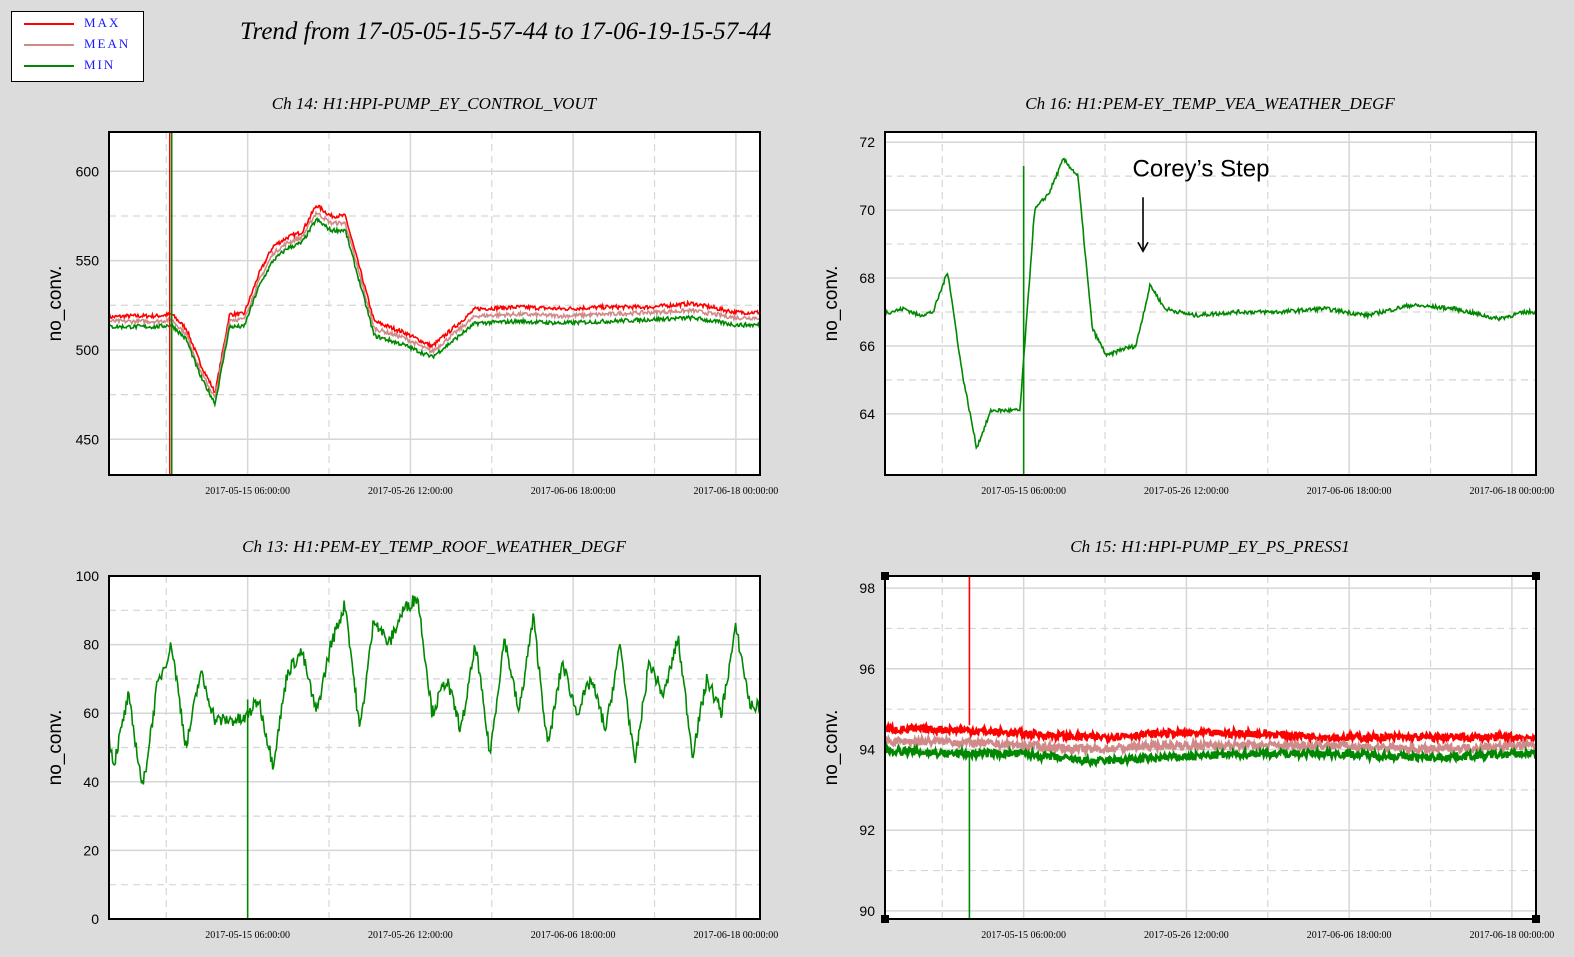 The height and width of the screenshot is (957, 1574). I want to click on y-tick-label: 20, so click(91, 850).